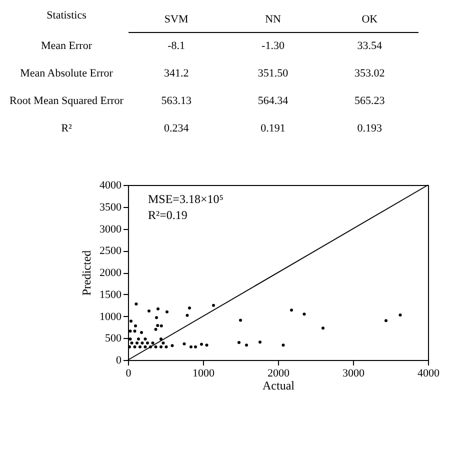 This screenshot has height=468, width=454. Describe the element at coordinates (67, 128) in the screenshot. I see `y-tick-label: R²` at that location.